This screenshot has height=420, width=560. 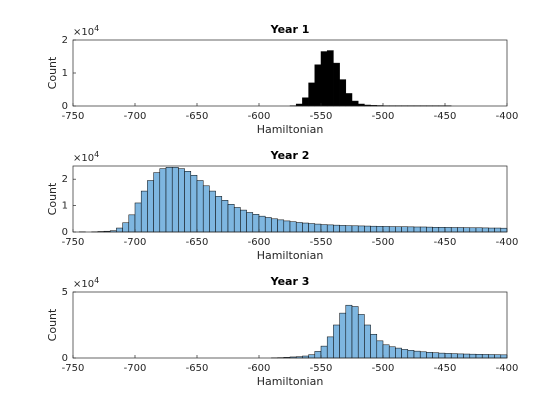 What do you see at coordinates (290, 281) in the screenshot?
I see `chart-title: Year 3` at bounding box center [290, 281].